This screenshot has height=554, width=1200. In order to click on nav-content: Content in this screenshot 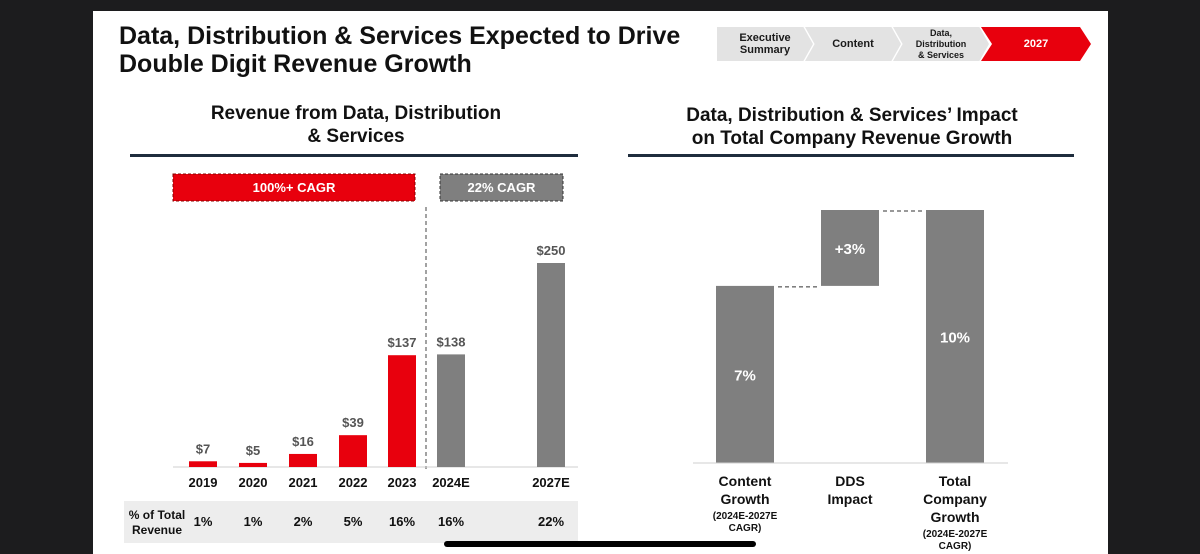, I will do `click(853, 44)`.